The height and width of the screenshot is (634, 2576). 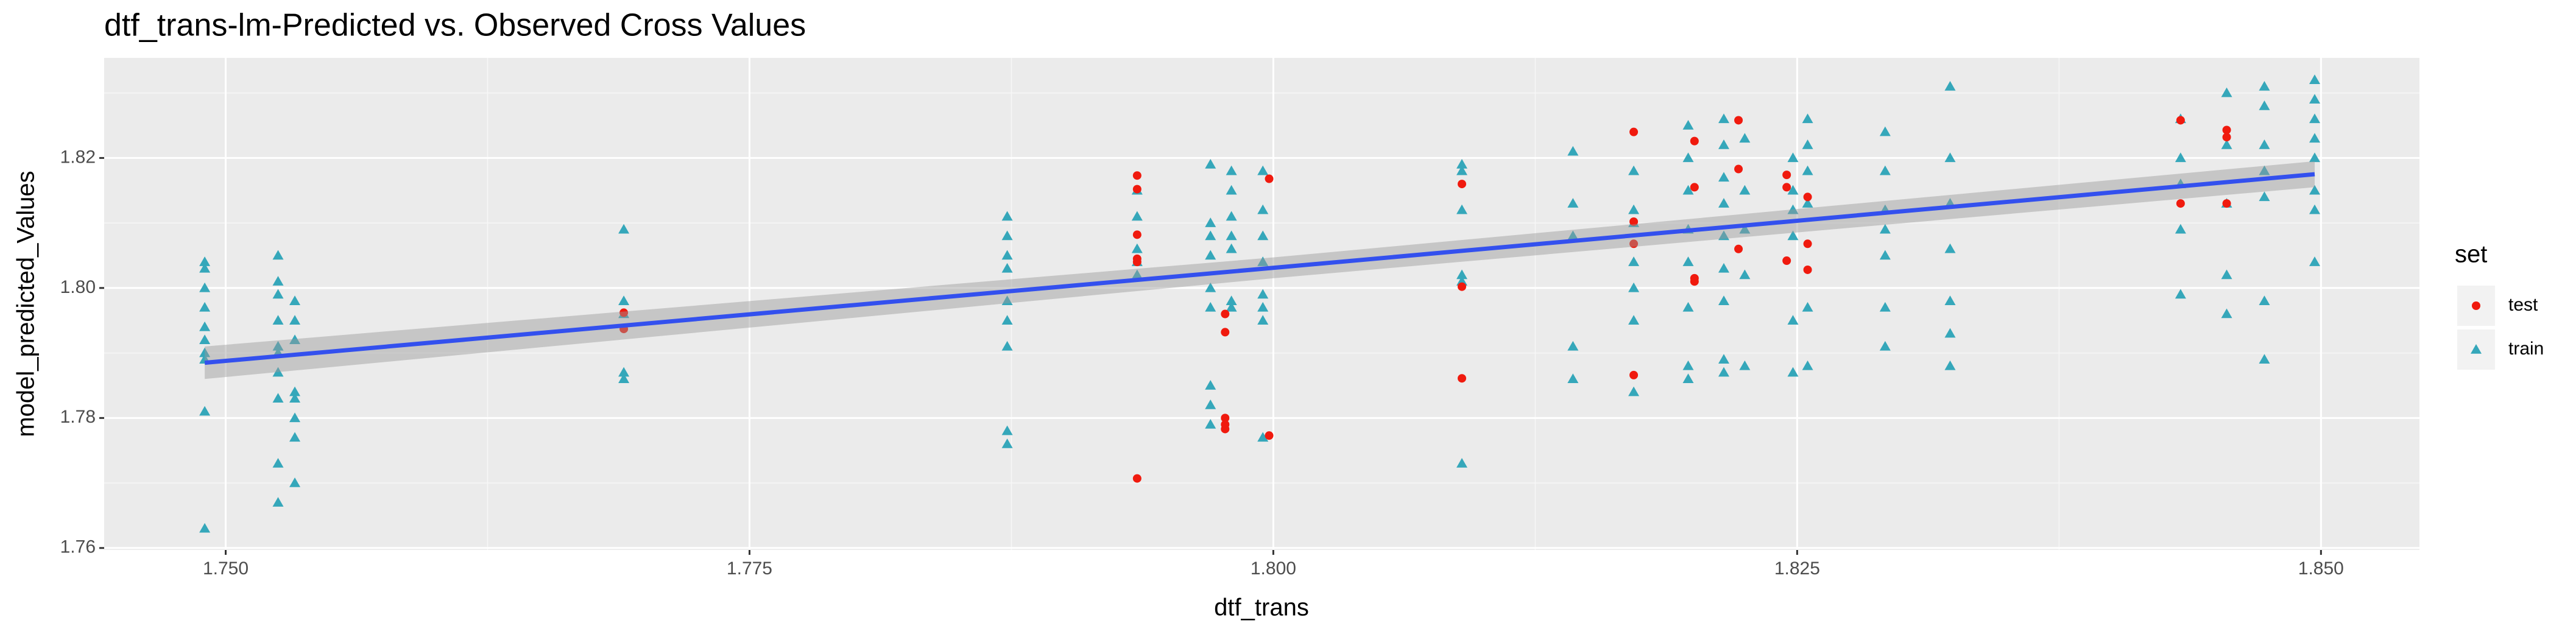 What do you see at coordinates (226, 568) in the screenshot?
I see `x-tick-label: 1.750` at bounding box center [226, 568].